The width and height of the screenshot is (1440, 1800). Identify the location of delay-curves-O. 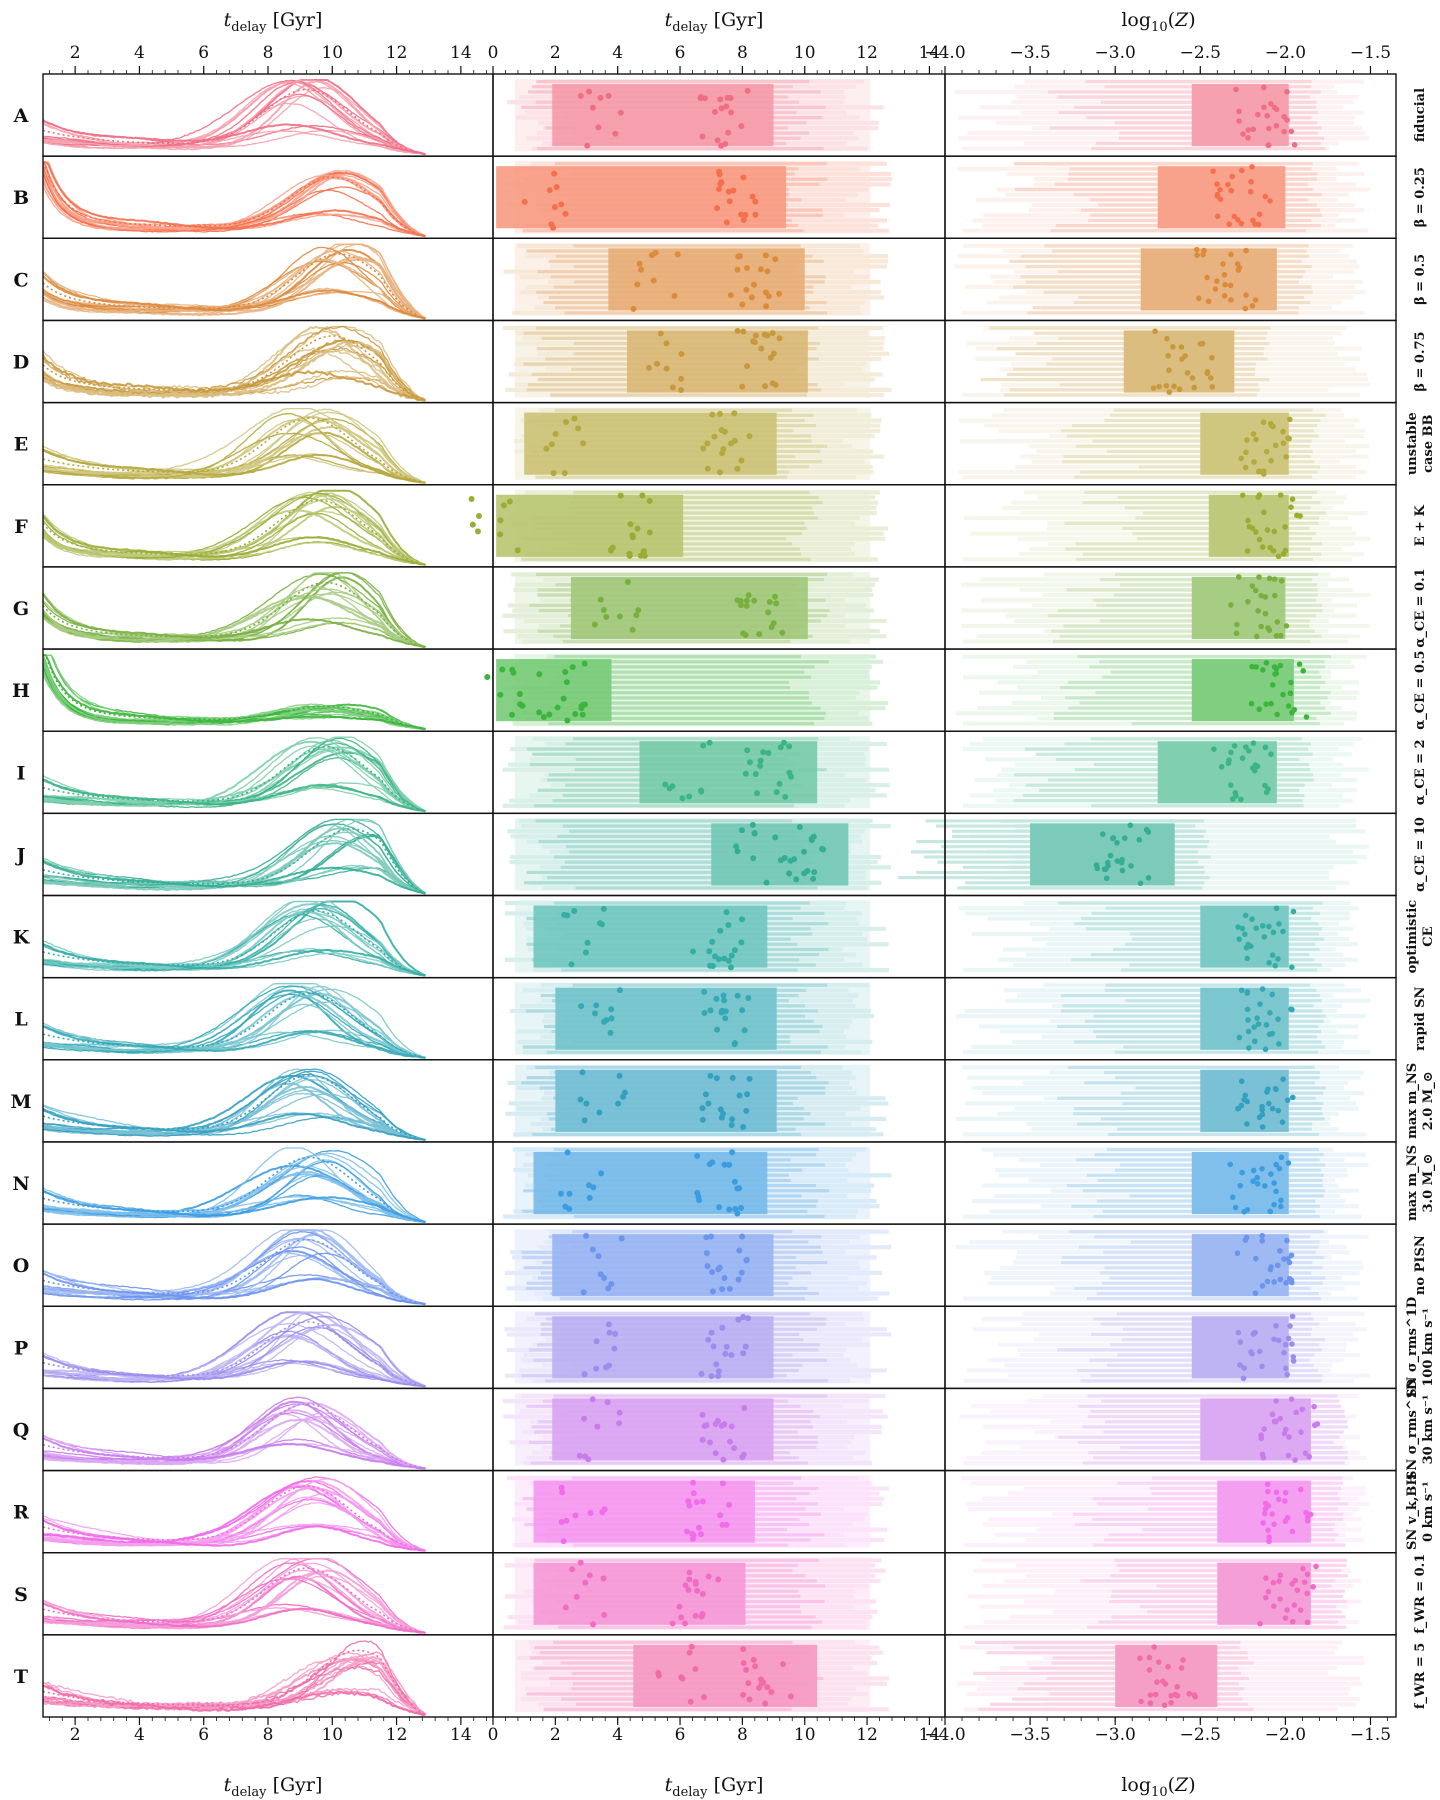
(234, 1267).